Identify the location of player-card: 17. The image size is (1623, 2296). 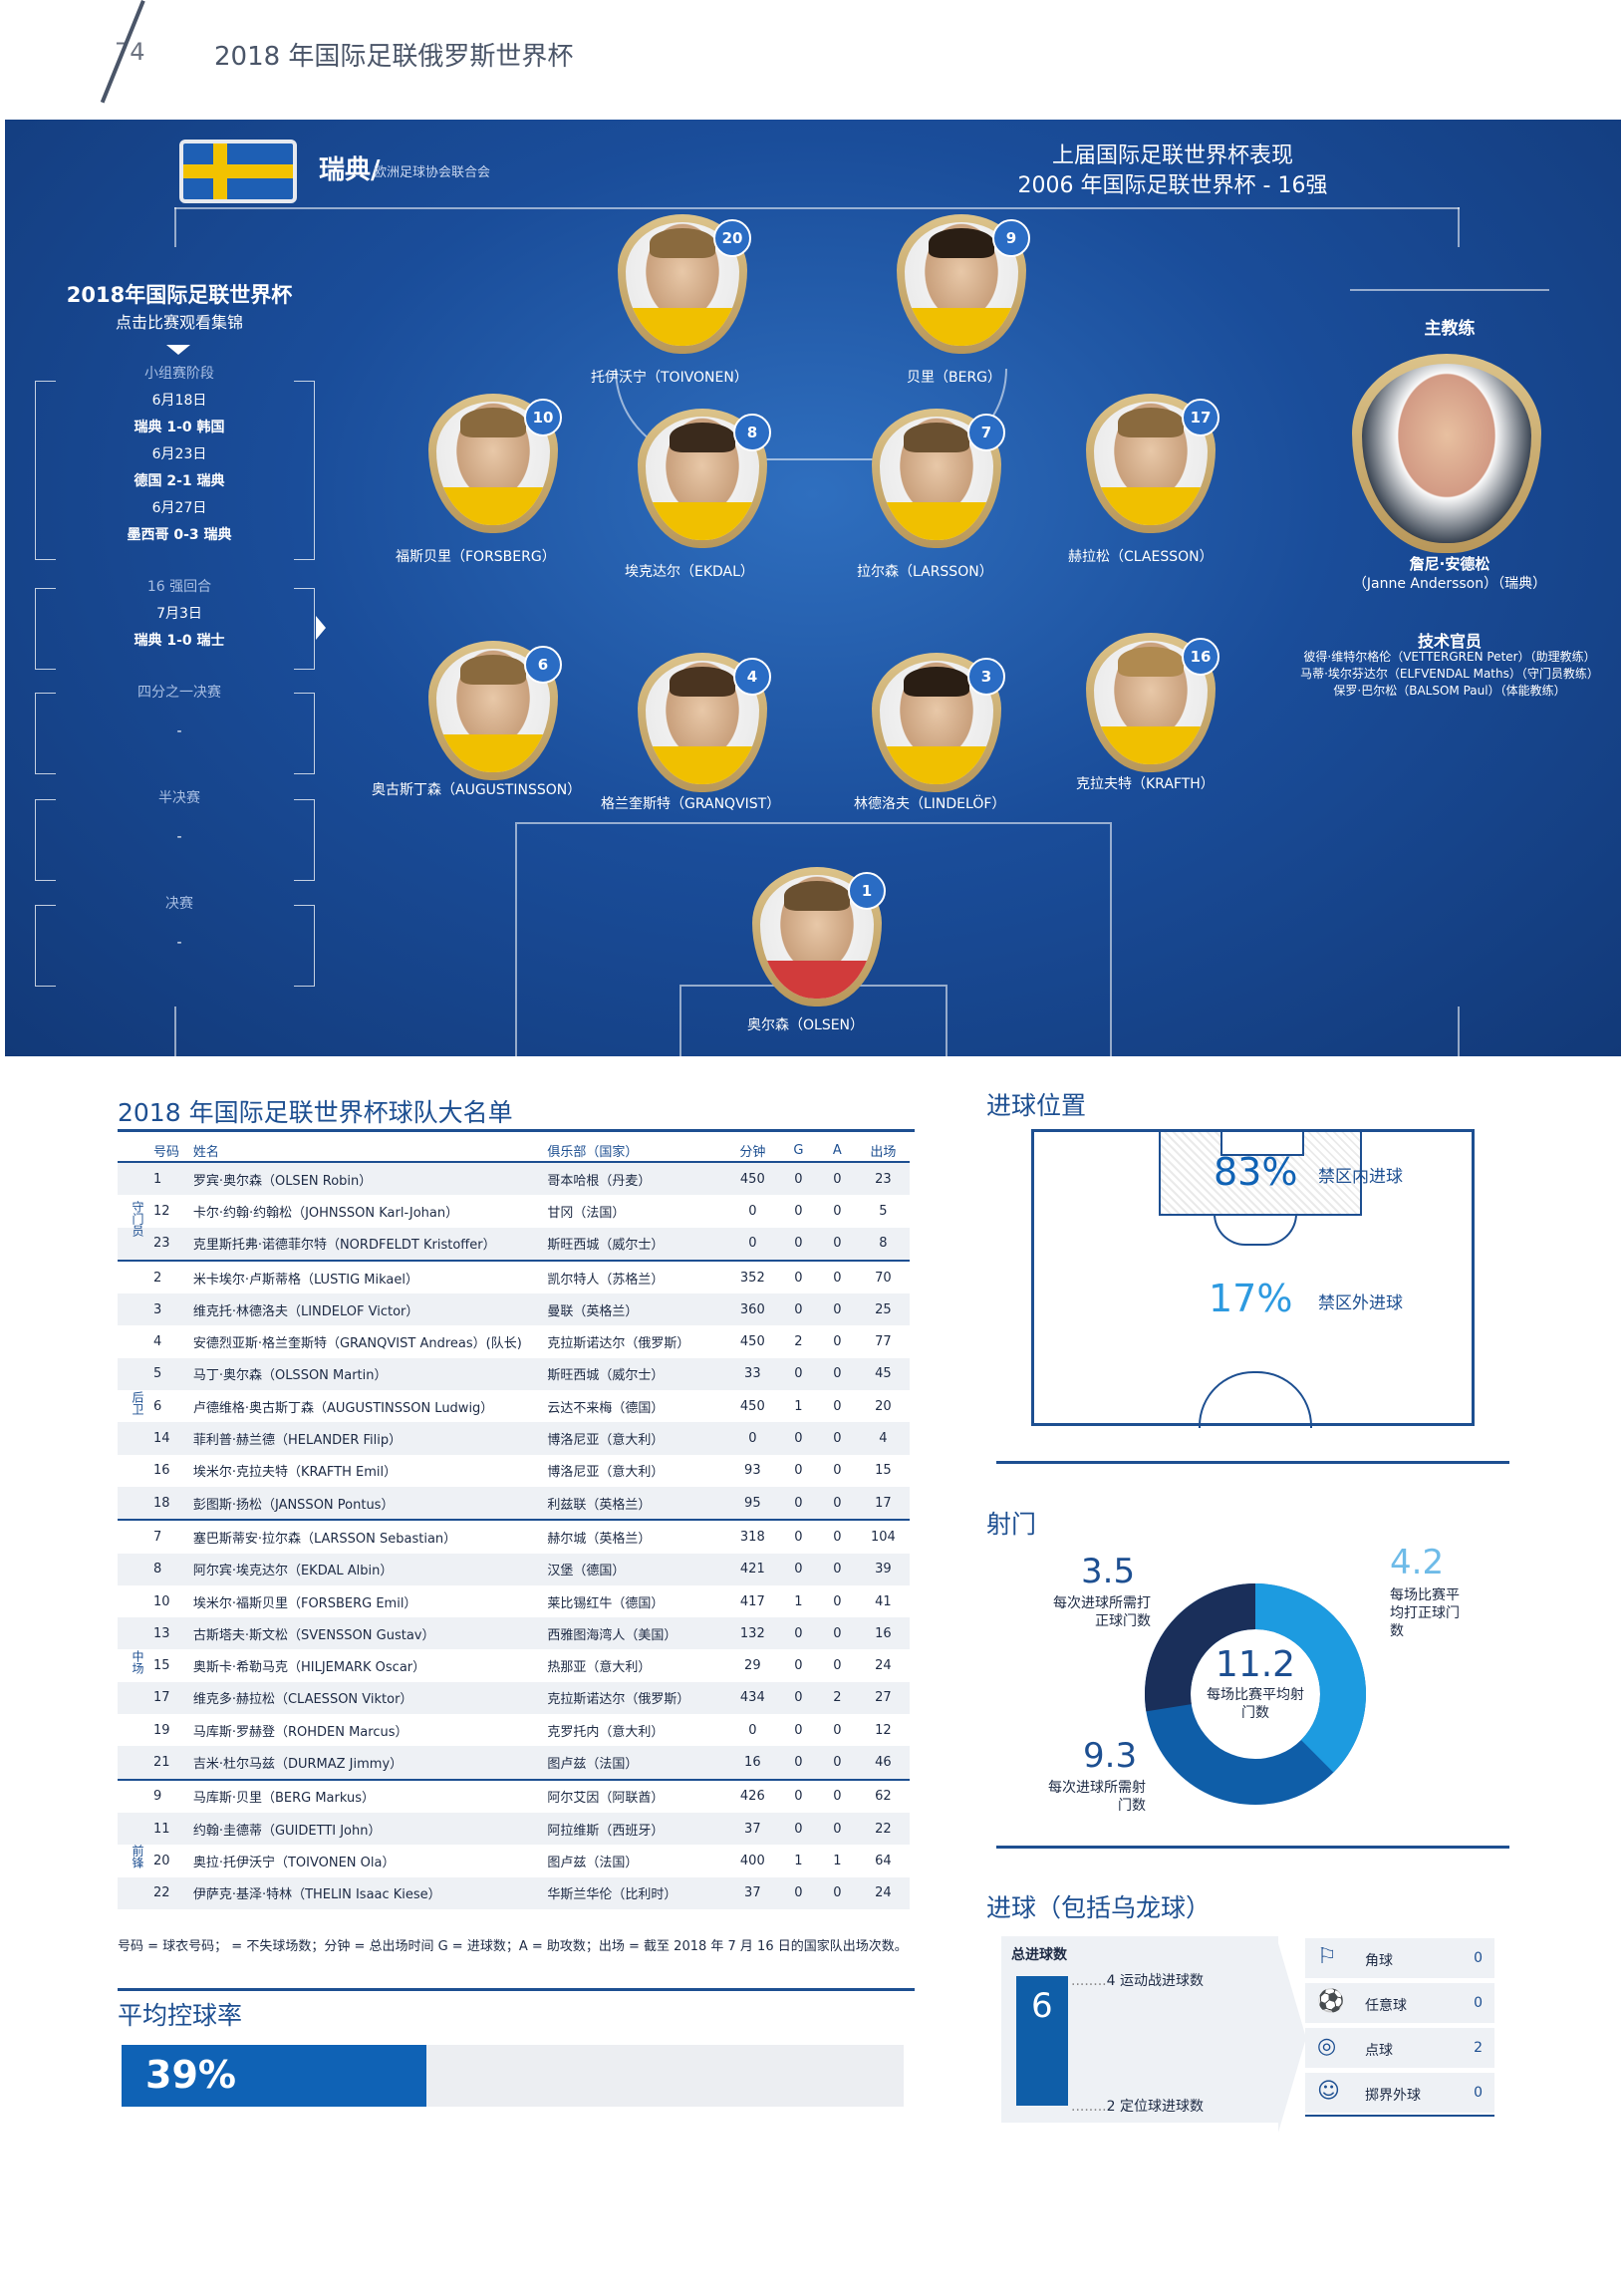
(1150, 463).